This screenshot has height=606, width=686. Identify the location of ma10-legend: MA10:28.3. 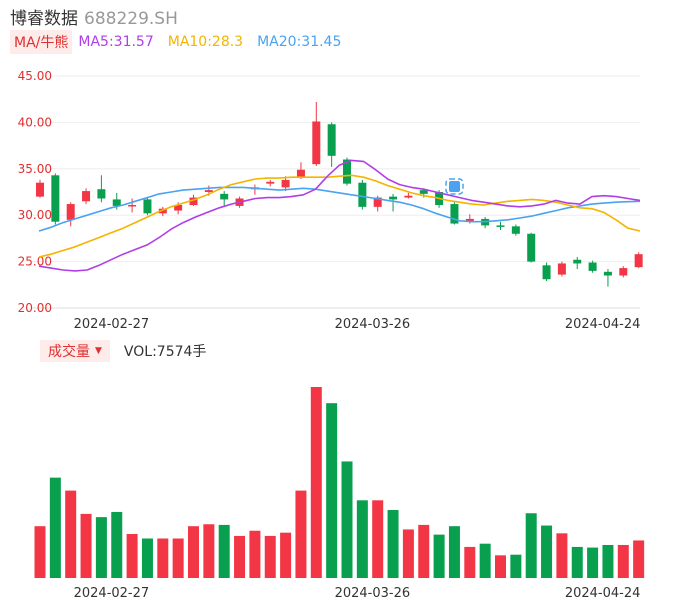
(205, 42).